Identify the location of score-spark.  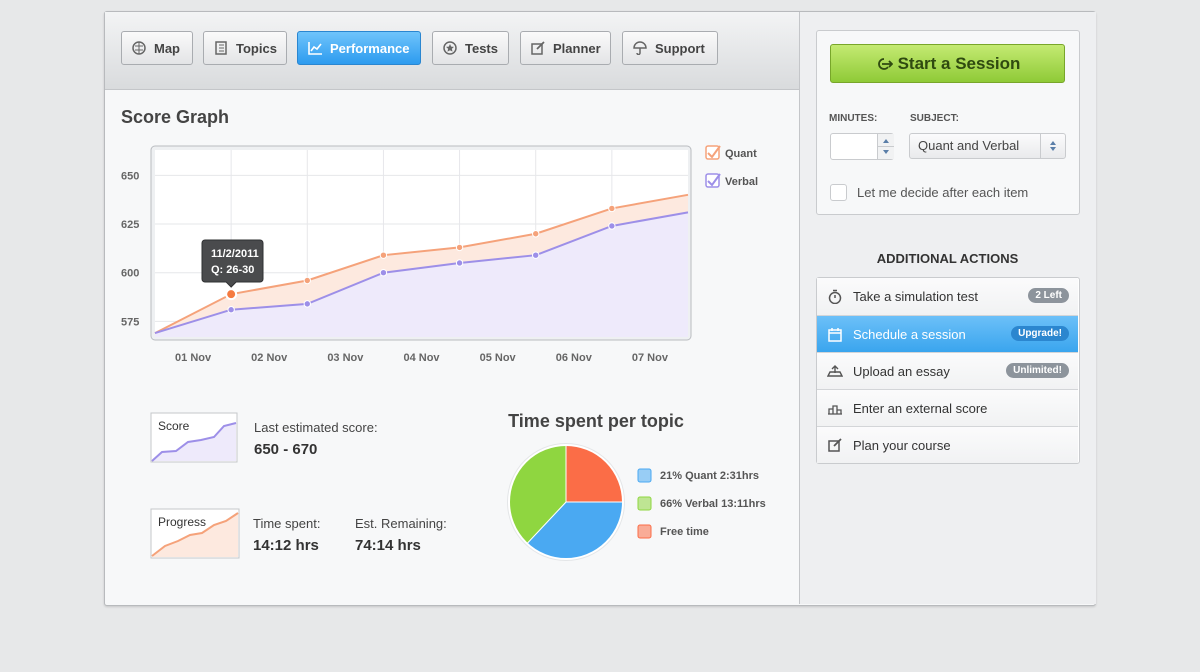
(194, 442).